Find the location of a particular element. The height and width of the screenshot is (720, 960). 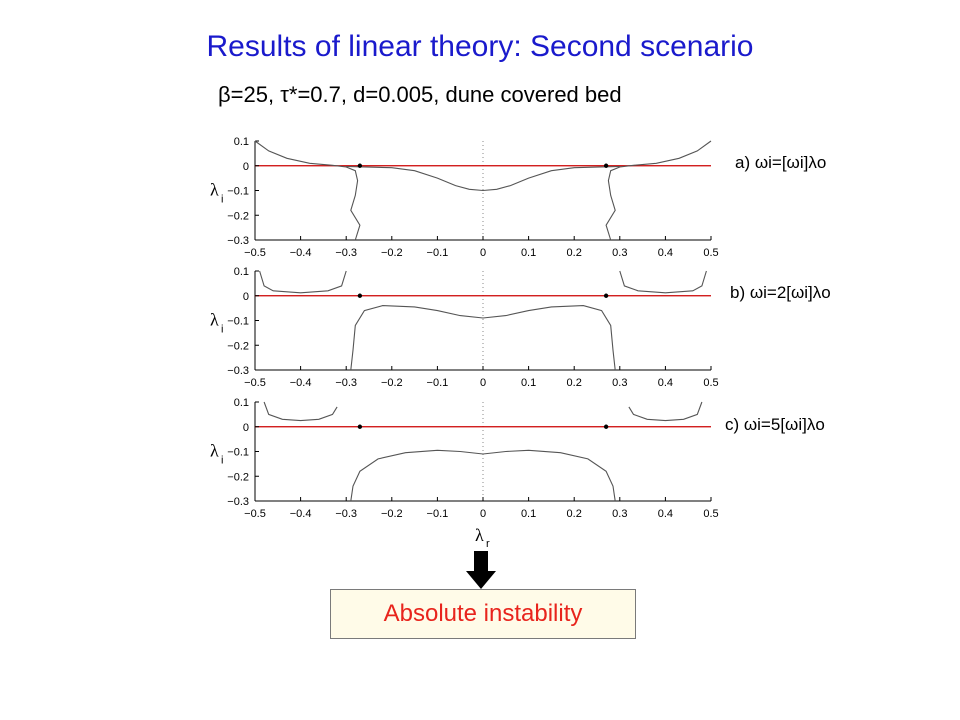

panel-label: a) ωi=[ωi]λo is located at coordinates (780, 162).